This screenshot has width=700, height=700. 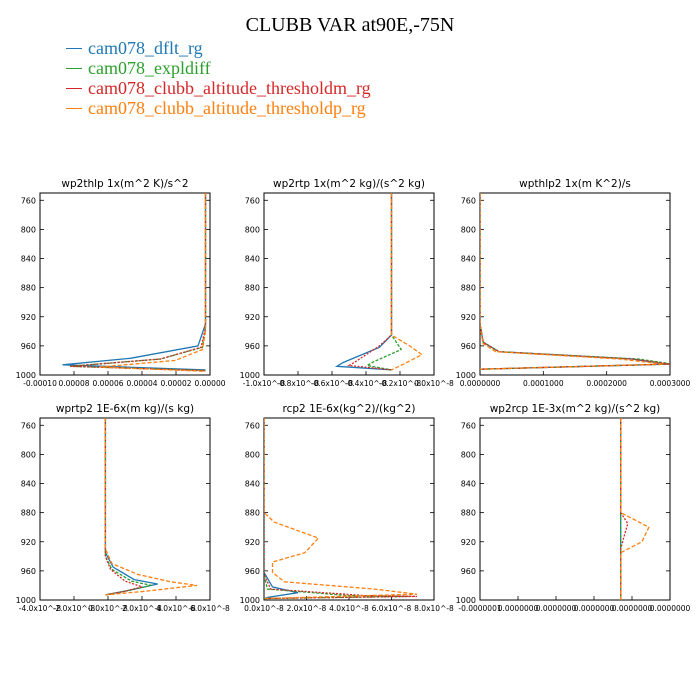 What do you see at coordinates (349, 409) in the screenshot?
I see `subplot-title: rcp2 1E-6x(kg^2)/(kg^2)` at bounding box center [349, 409].